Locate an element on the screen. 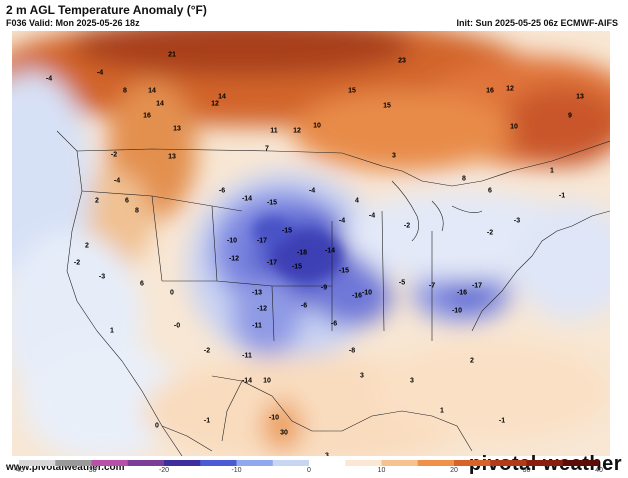 Image resolution: width=628 pixels, height=478 pixels. colorbar-ticks: -40 -30 -20 -10 0 10 20 30 40 is located at coordinates (314, 472).